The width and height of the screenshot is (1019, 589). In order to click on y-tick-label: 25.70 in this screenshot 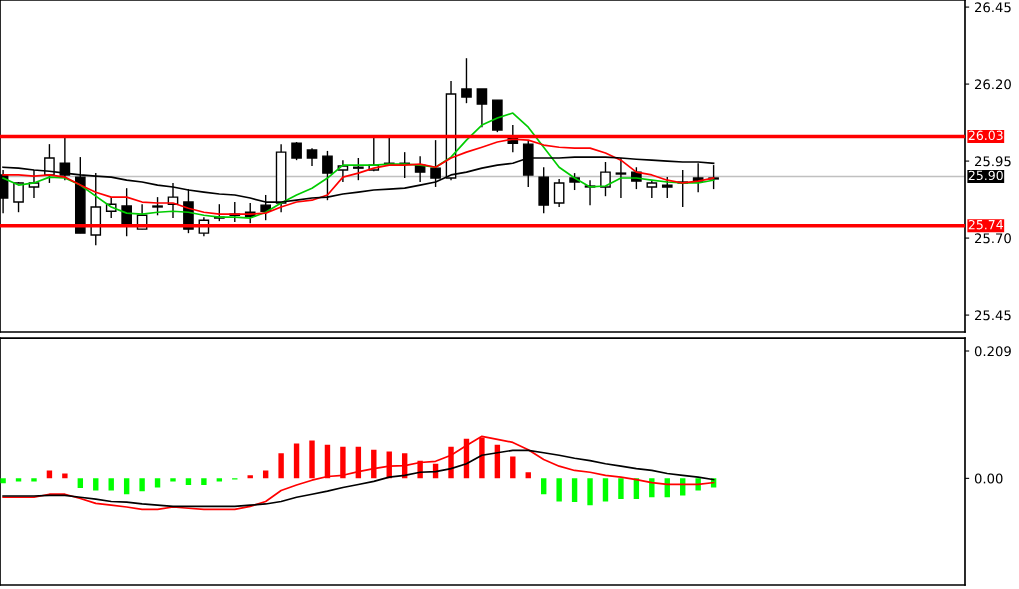, I will do `click(992, 238)`.